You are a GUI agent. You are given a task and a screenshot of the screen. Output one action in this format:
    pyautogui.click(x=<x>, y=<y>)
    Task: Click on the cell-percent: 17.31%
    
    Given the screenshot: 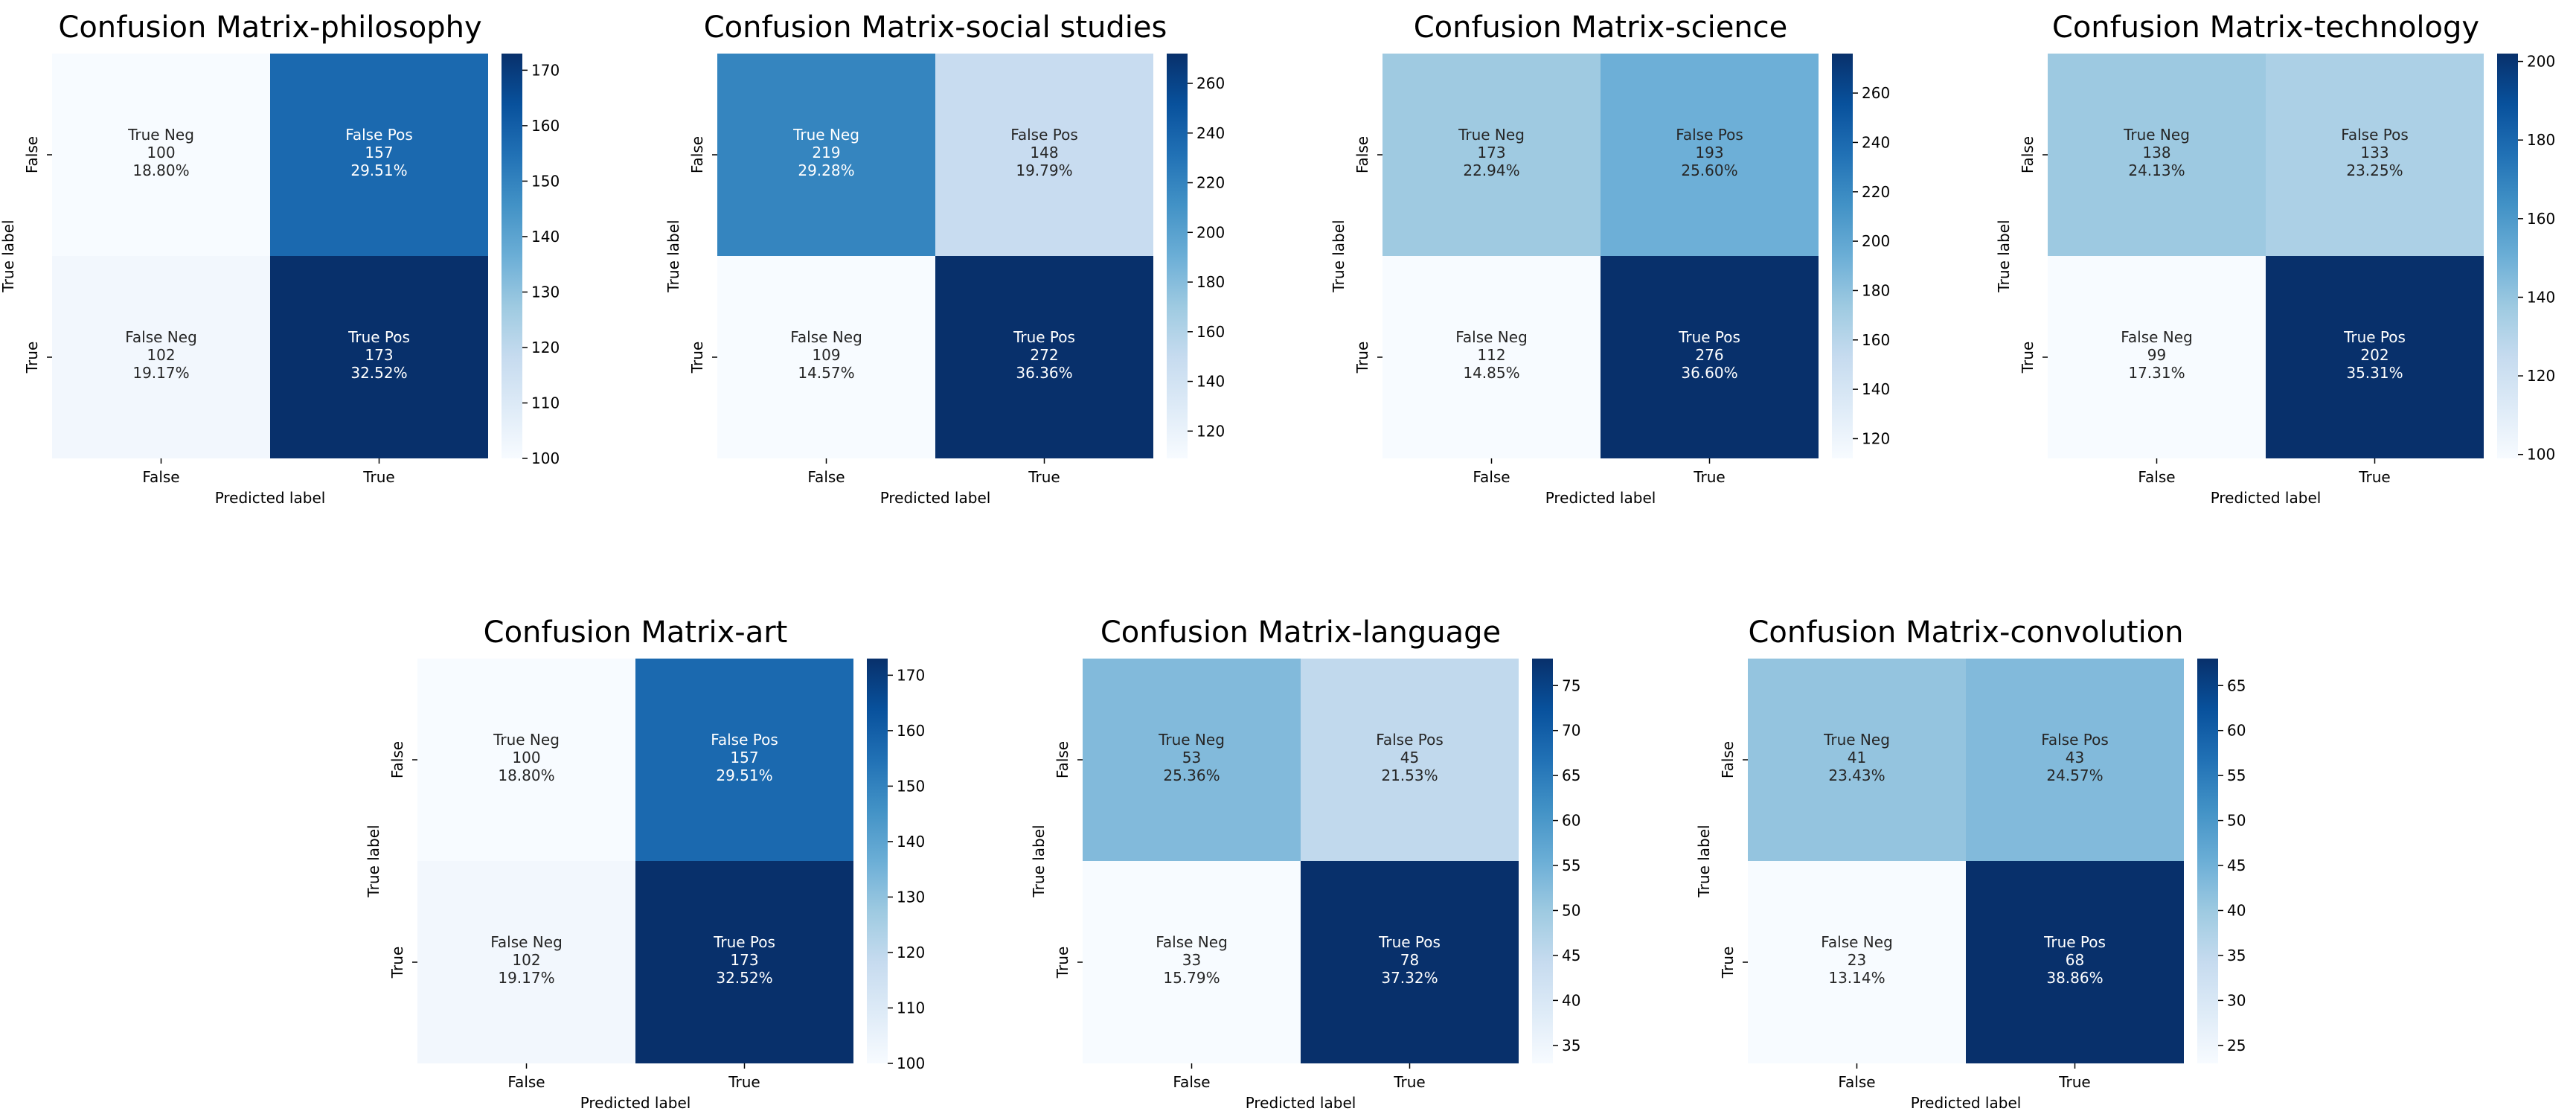 What is the action you would take?
    pyautogui.click(x=2156, y=373)
    